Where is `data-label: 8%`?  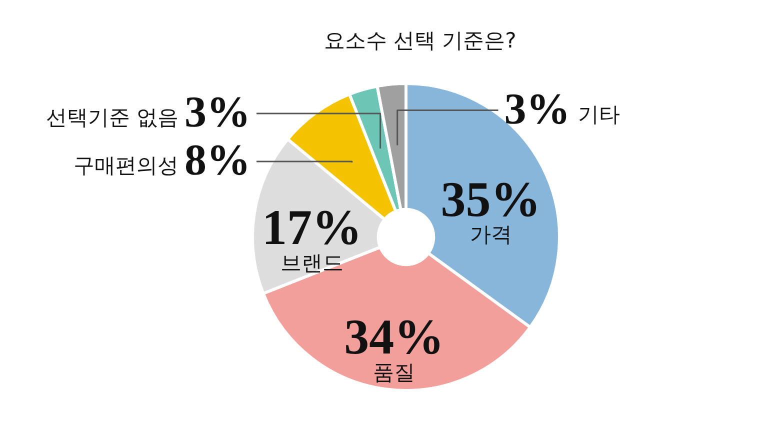 data-label: 8% is located at coordinates (217, 160).